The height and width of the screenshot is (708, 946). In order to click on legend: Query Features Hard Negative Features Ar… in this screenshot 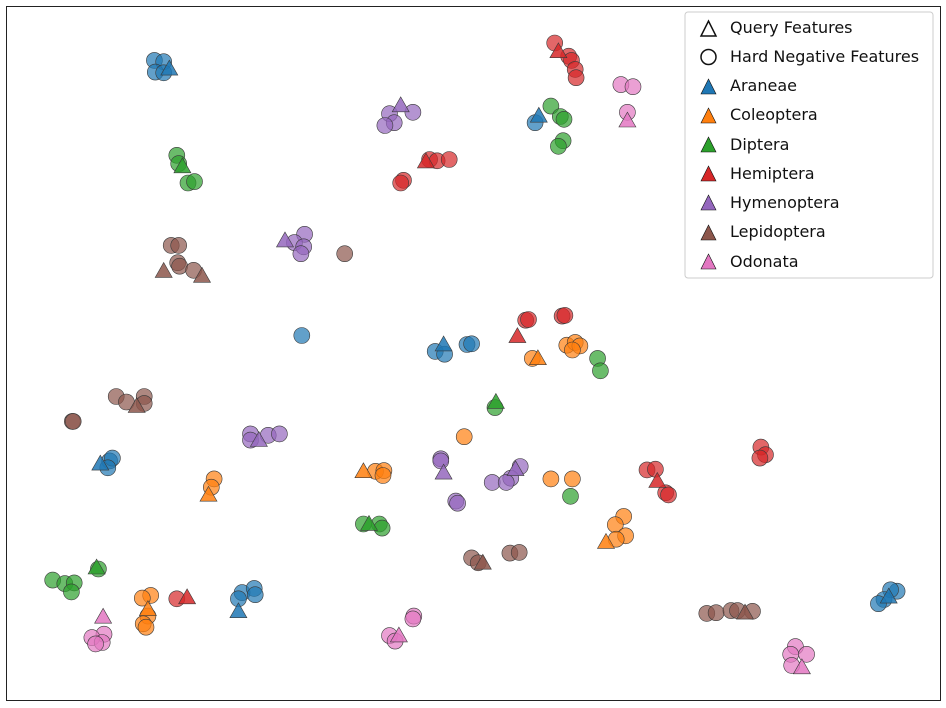, I will do `click(809, 145)`.